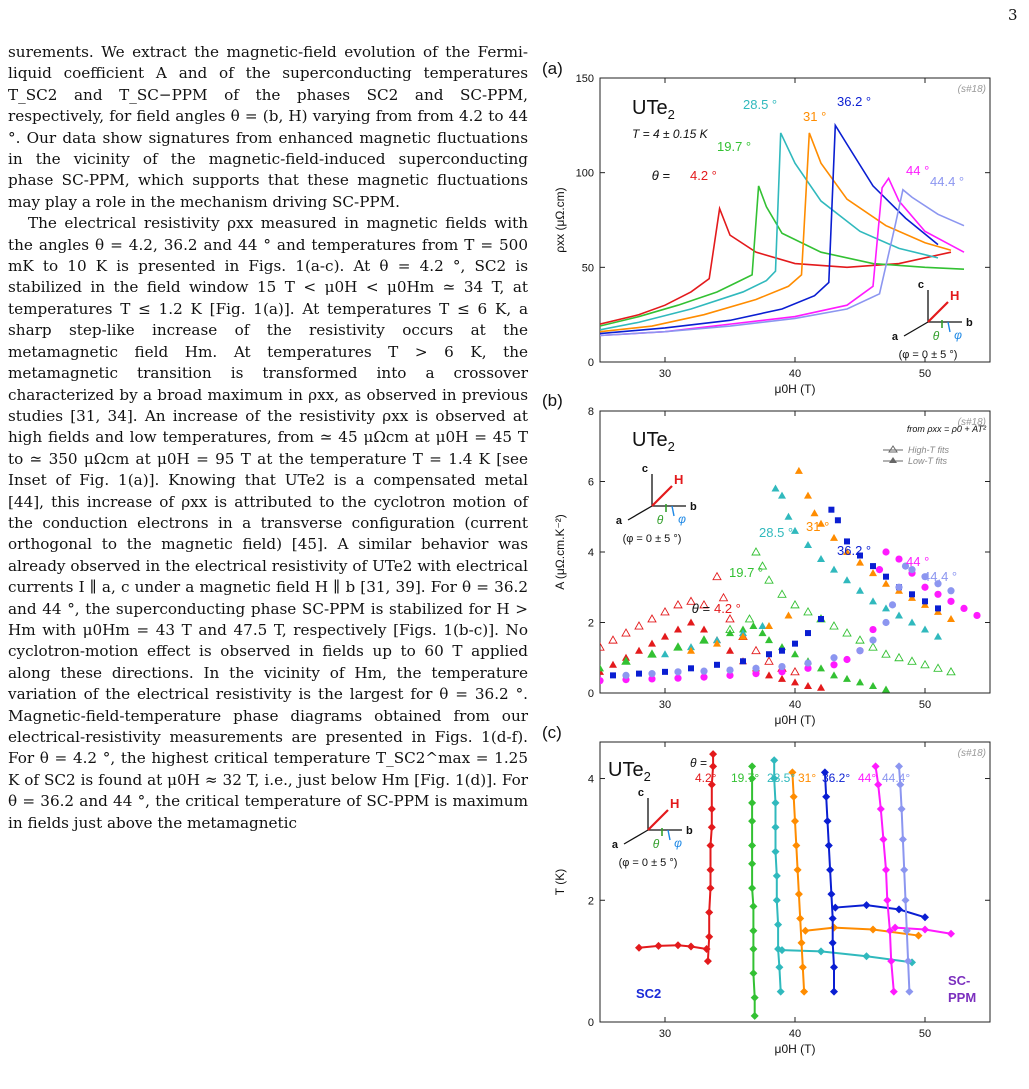 This screenshot has height=1089, width=1029. What do you see at coordinates (921, 285) in the screenshot?
I see `c-axis-label: c` at bounding box center [921, 285].